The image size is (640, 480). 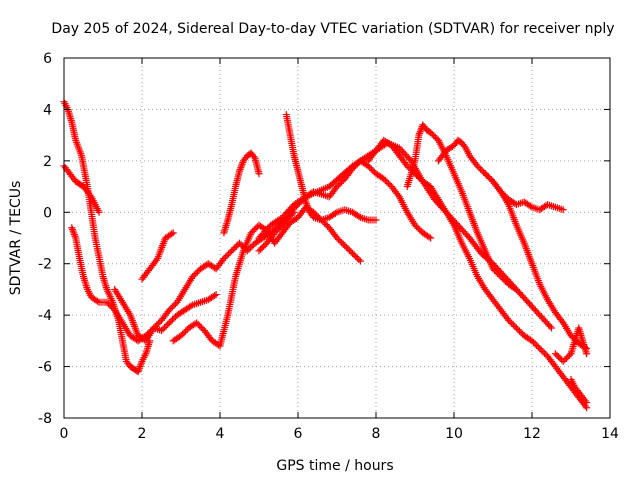 I want to click on x-tick-label: 4, so click(x=220, y=434).